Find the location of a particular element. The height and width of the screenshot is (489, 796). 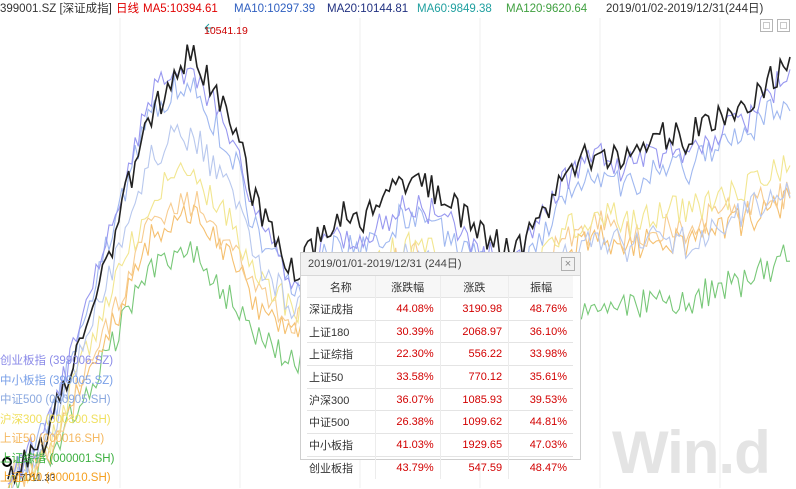

max-marker-icon is located at coordinates (208, 28).